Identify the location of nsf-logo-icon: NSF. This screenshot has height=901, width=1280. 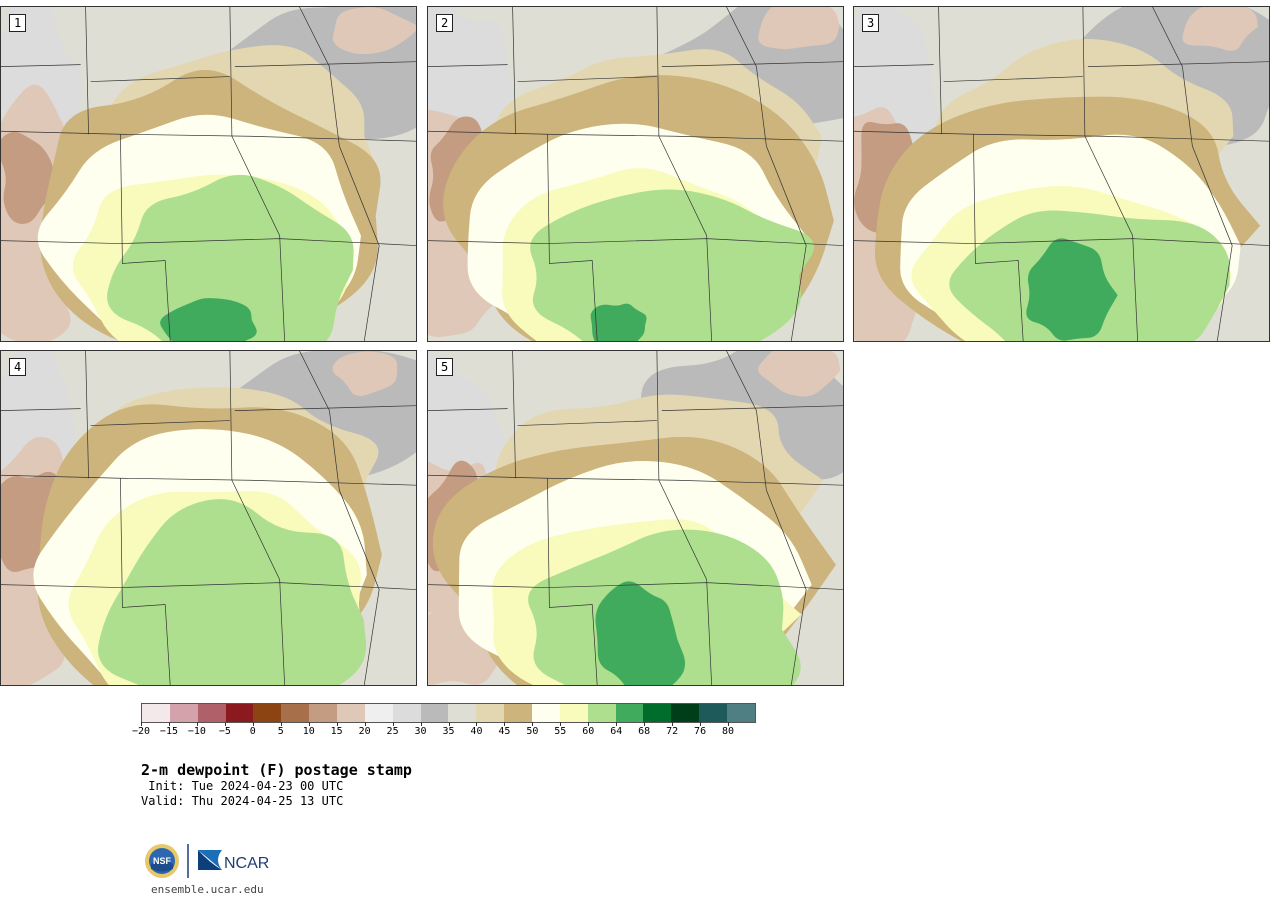
(162, 861).